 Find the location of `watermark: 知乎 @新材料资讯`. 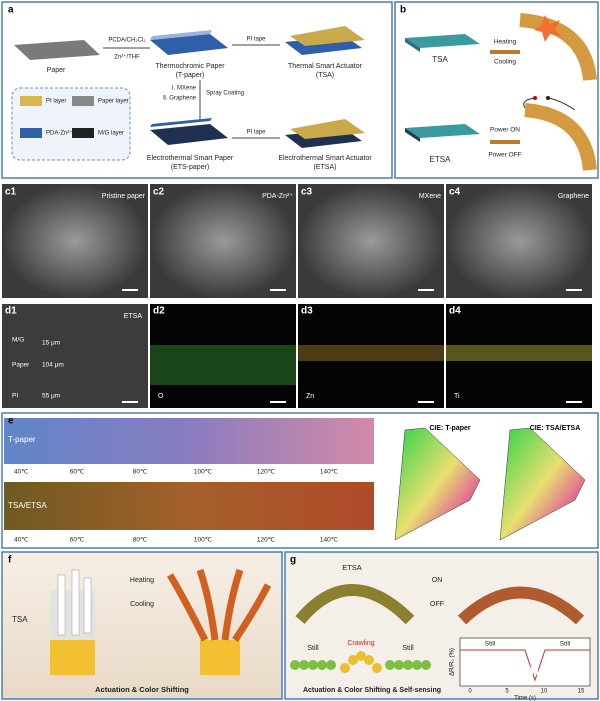

watermark: 知乎 @新材料资讯 is located at coordinates (519, 670).